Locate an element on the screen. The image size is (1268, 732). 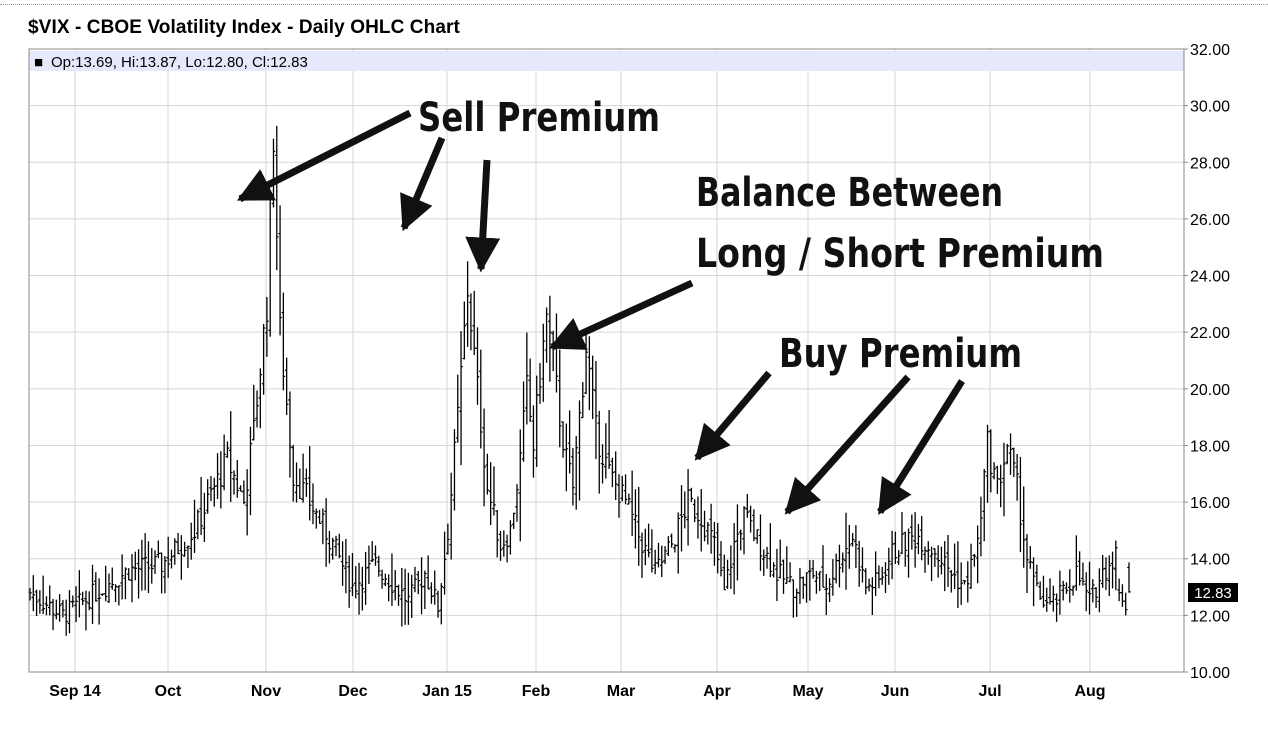
y-tick-label: 10.00 is located at coordinates (1210, 673).